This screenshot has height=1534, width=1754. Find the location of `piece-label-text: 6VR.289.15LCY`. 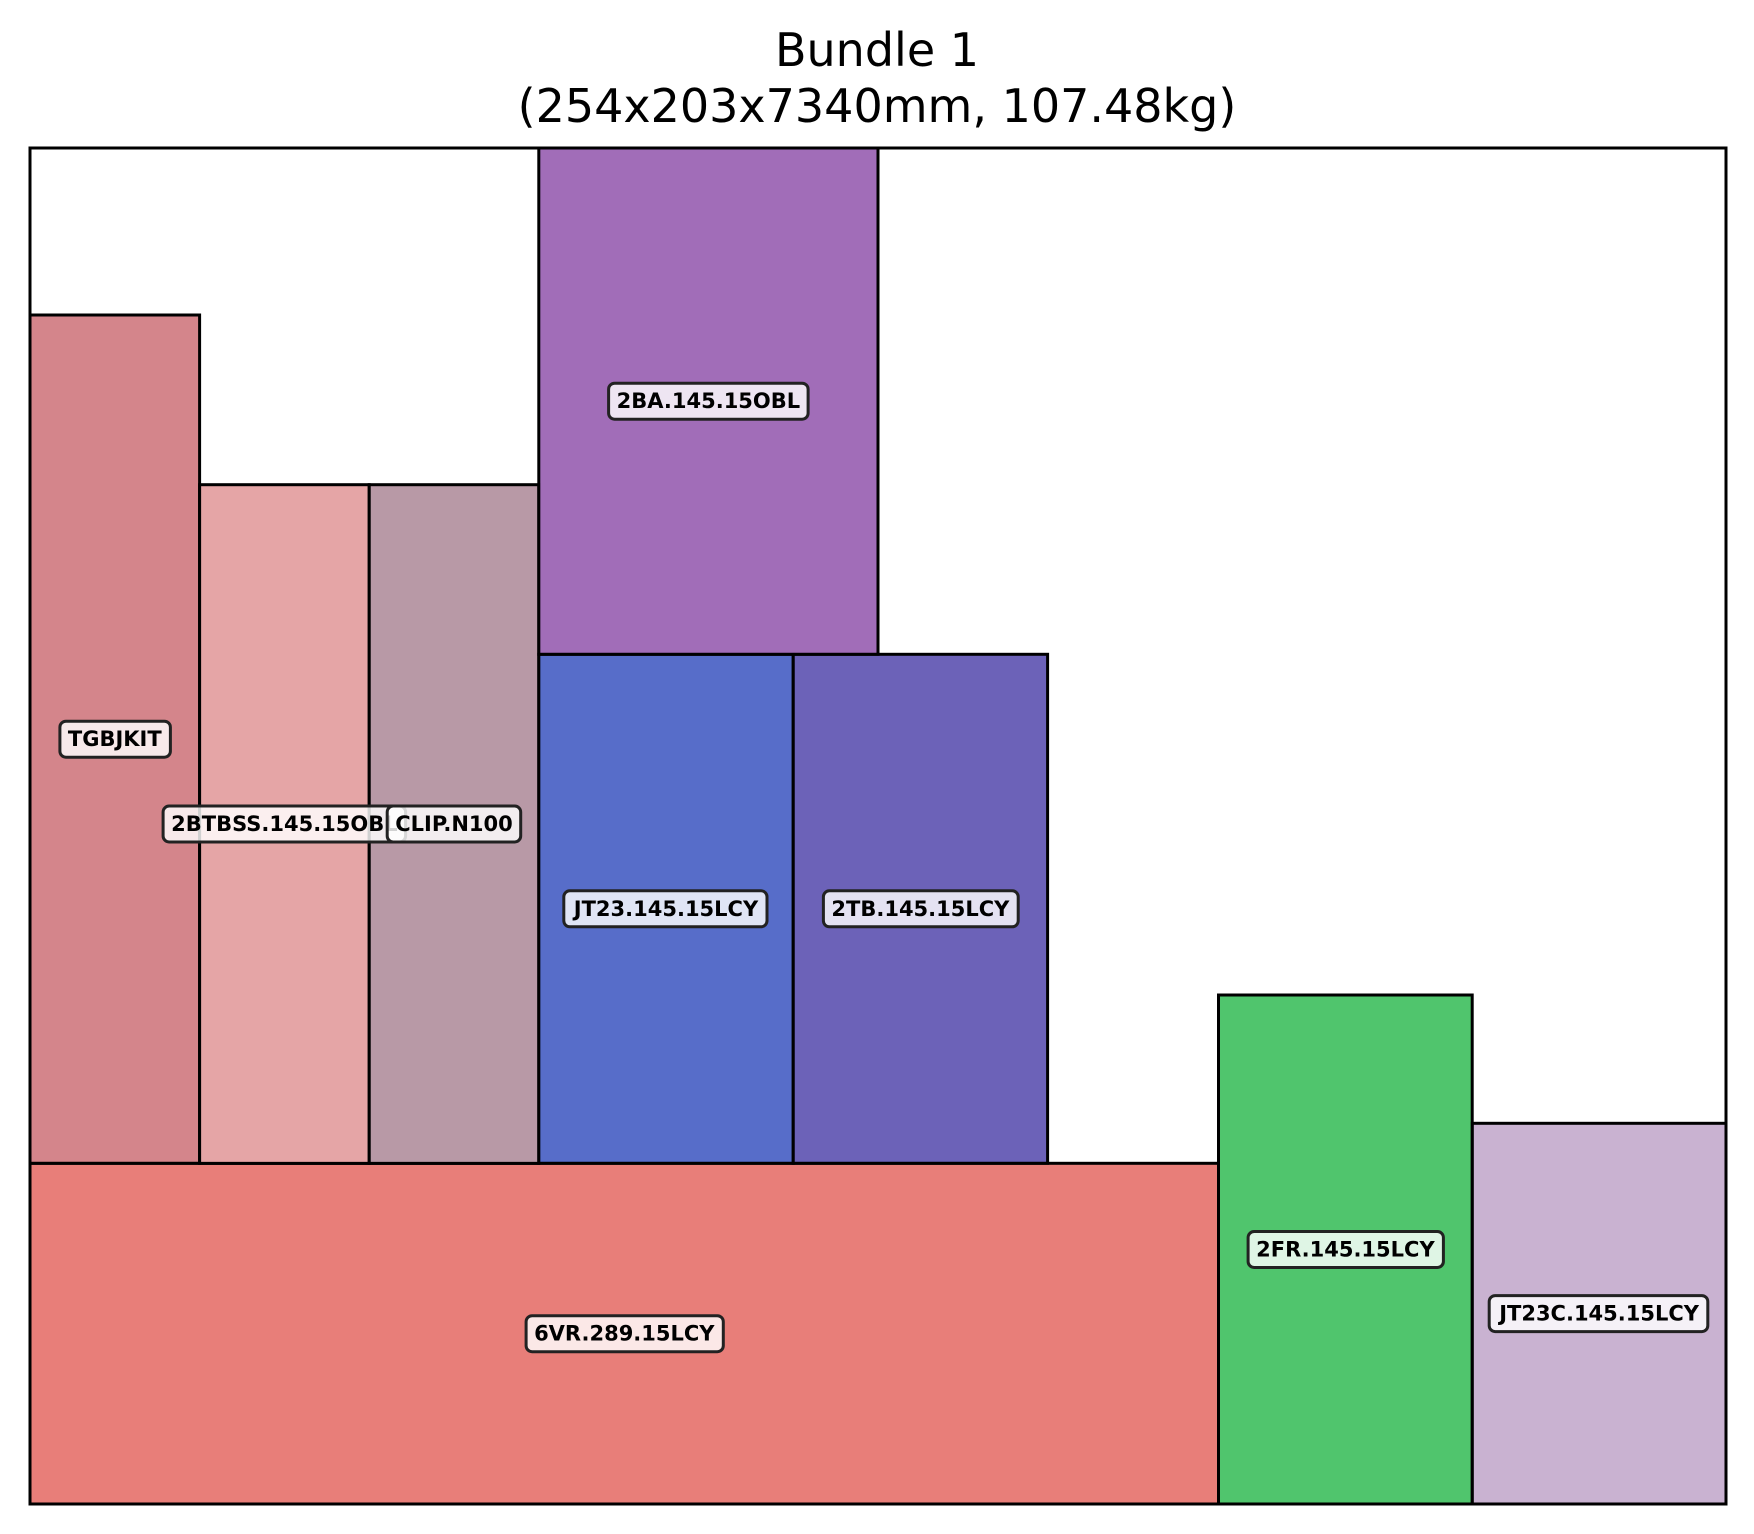

piece-label-text: 6VR.289.15LCY is located at coordinates (624, 1334).